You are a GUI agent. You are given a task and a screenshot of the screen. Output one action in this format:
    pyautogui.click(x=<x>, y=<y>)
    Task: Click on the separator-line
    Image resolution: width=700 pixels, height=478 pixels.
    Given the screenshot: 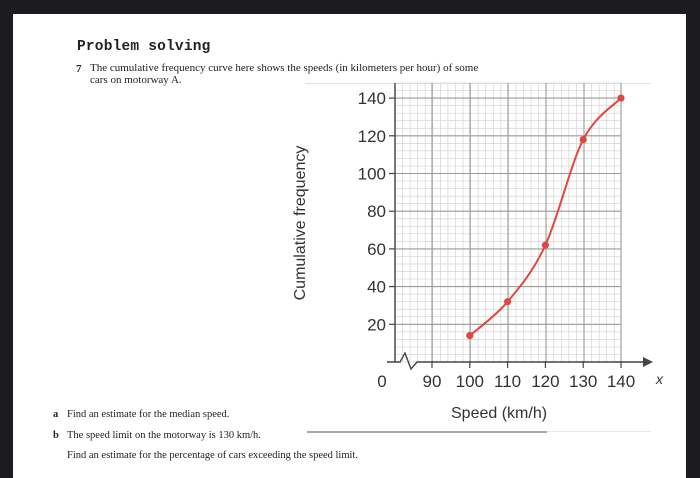 What is the action you would take?
    pyautogui.click(x=427, y=432)
    